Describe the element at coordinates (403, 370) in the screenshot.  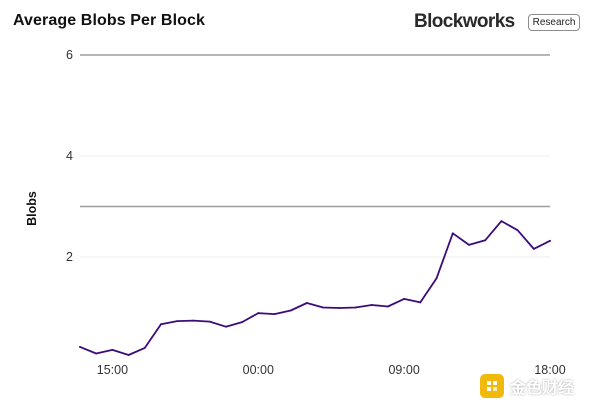
I see `x-tick-label: 09:00` at that location.